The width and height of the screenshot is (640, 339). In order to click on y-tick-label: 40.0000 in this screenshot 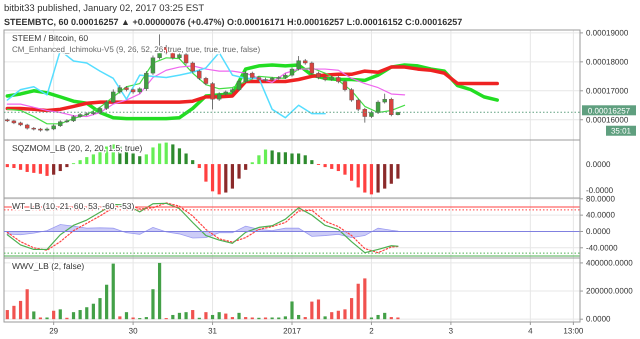, I will do `click(601, 215)`.